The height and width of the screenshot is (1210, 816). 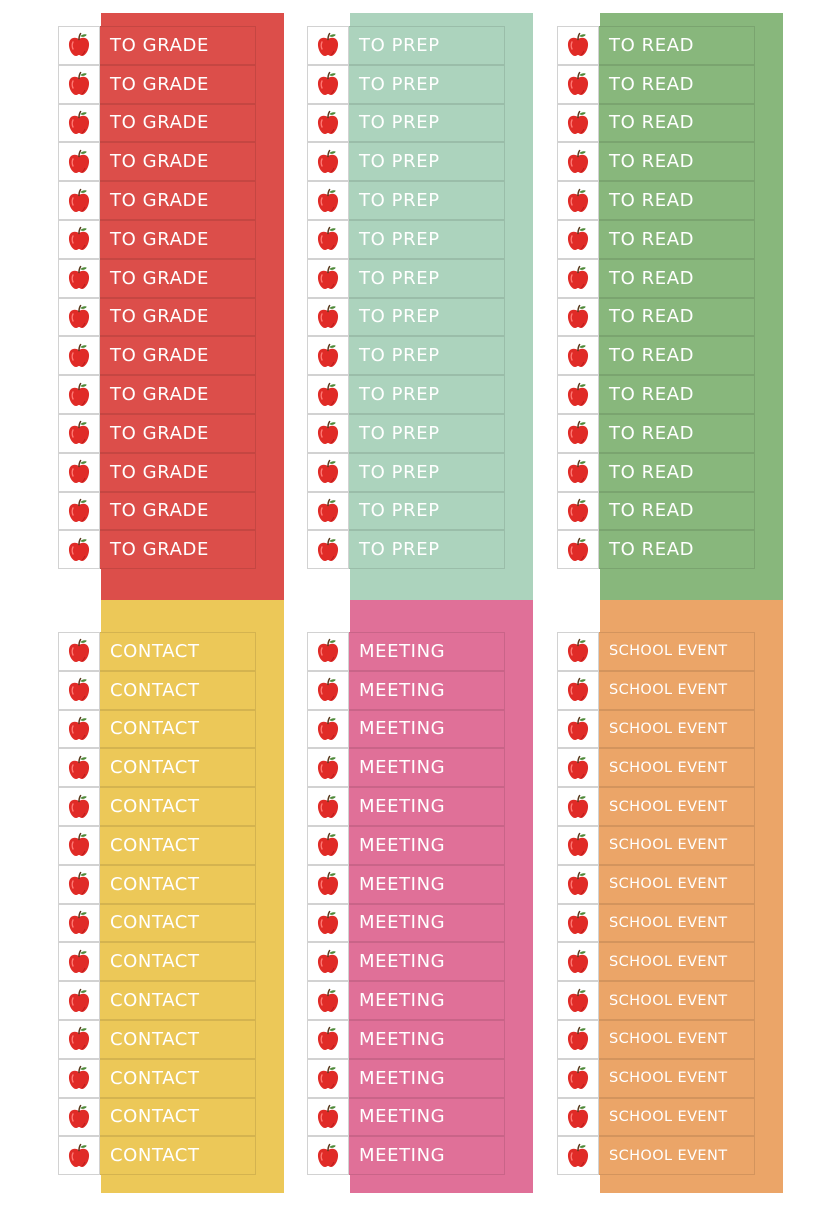 What do you see at coordinates (178, 394) in the screenshot?
I see `sticker-label: TO GRADE` at bounding box center [178, 394].